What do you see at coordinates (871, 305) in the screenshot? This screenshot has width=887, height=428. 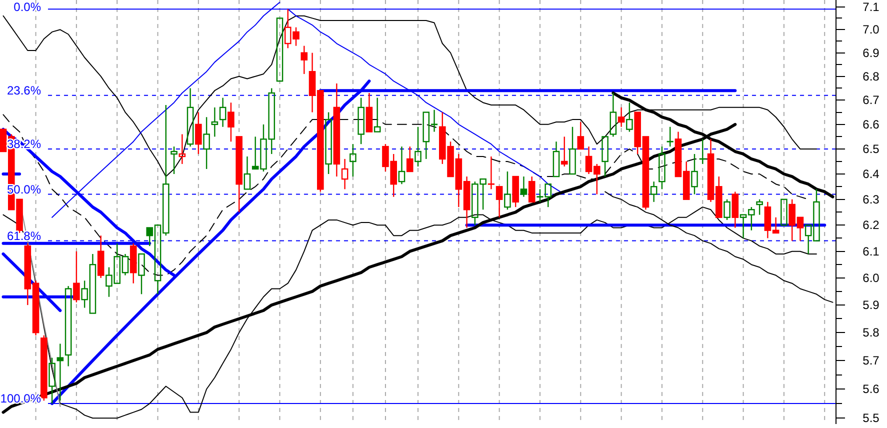 I see `y-tick-label: 5.9` at bounding box center [871, 305].